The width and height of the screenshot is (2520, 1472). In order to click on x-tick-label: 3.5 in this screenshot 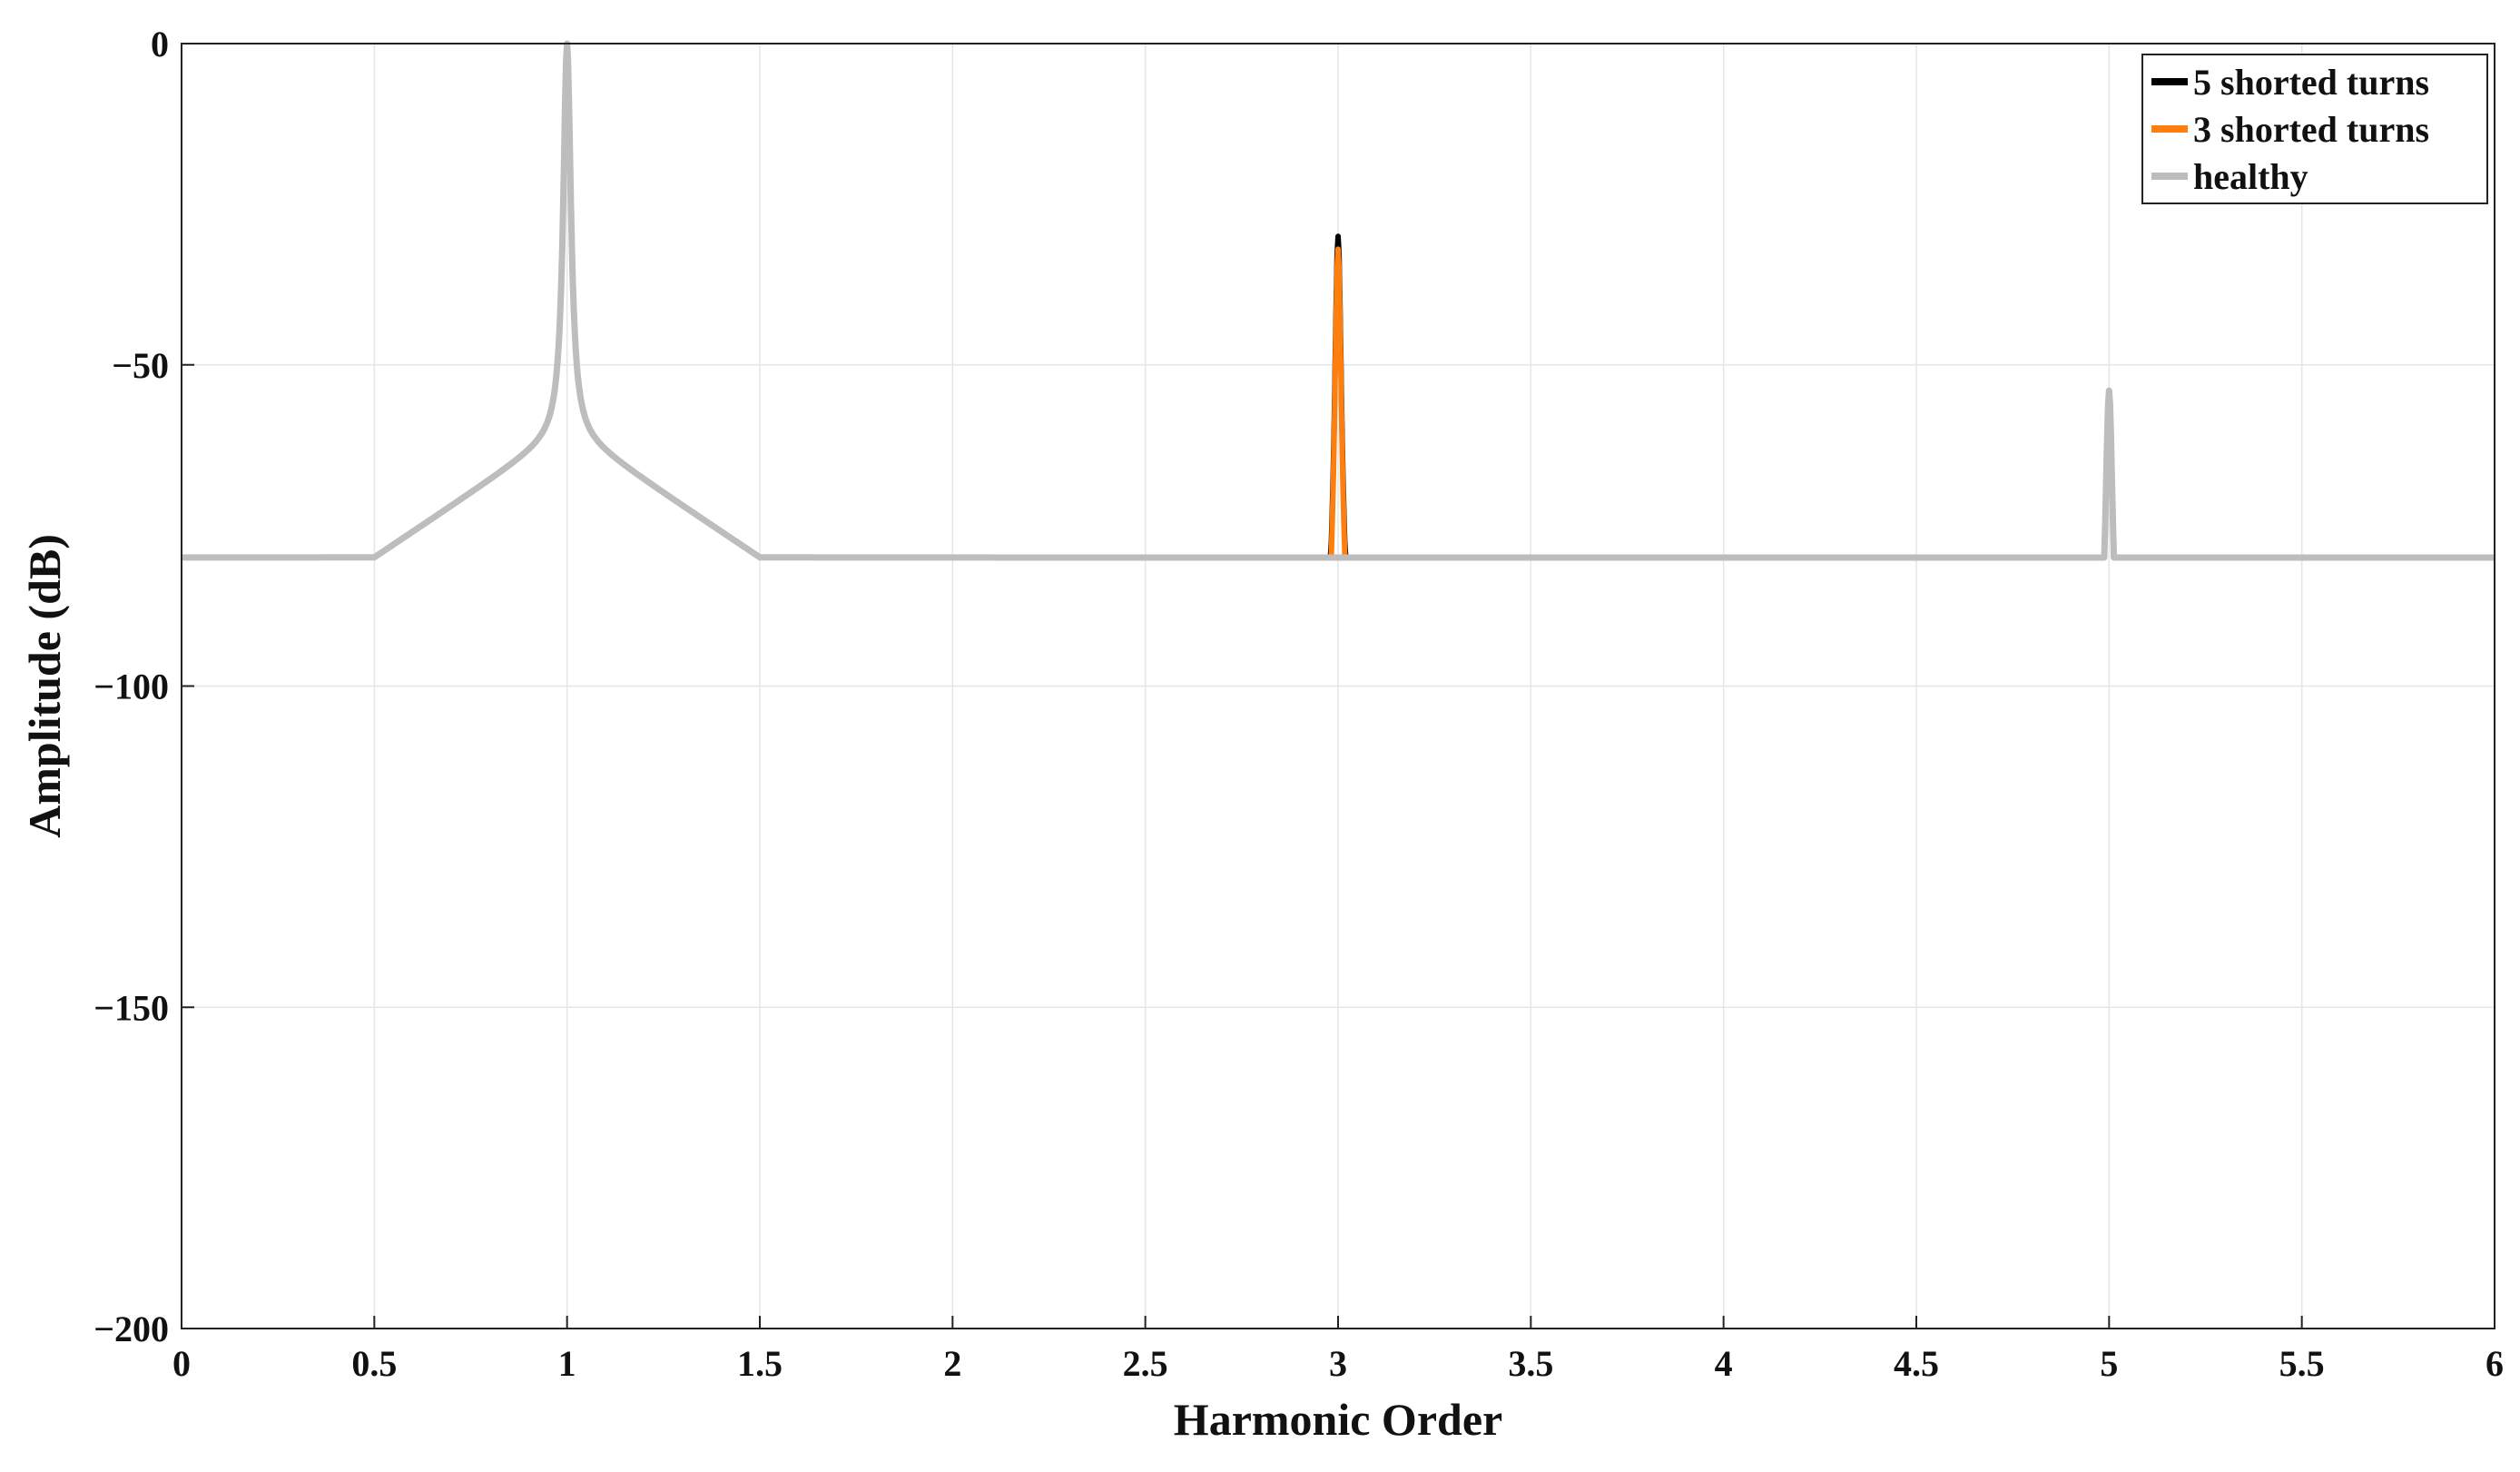, I will do `click(1531, 1363)`.